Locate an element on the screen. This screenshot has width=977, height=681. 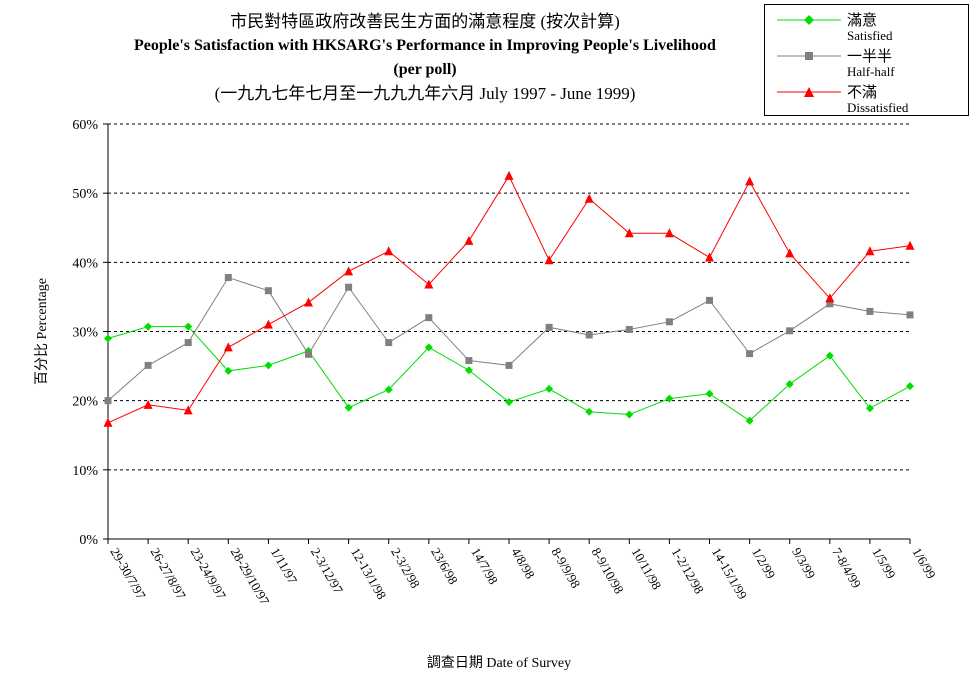
x-tick-label: 2-3/2/98 is located at coordinates (405, 568).